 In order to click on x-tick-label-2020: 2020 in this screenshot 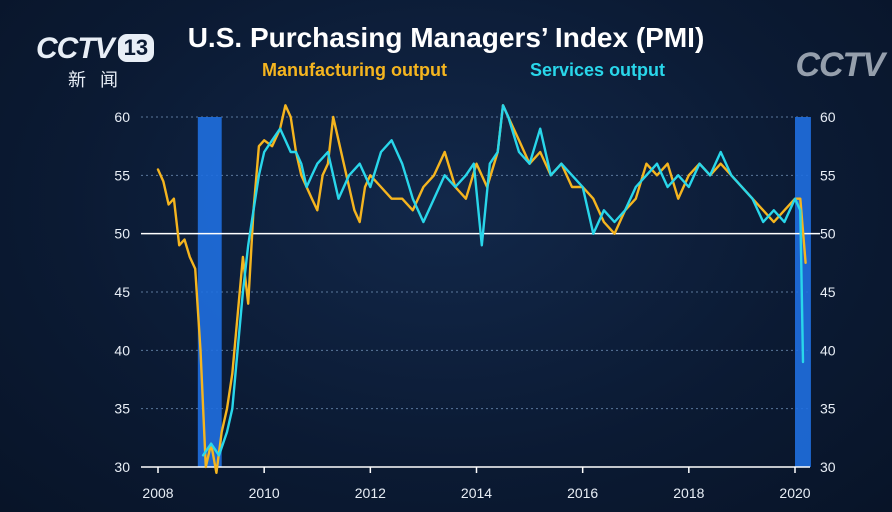, I will do `click(794, 493)`.